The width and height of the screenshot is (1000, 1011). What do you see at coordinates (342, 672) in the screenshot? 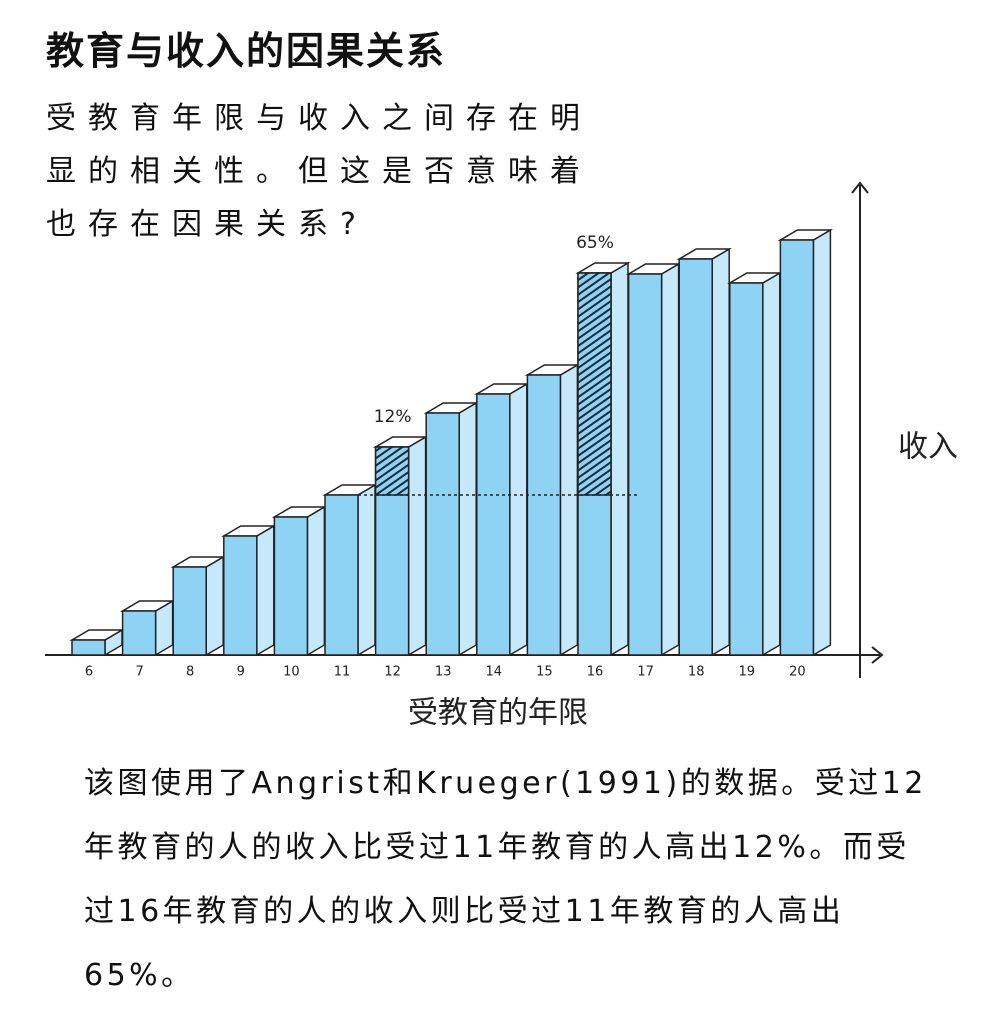
I see `x-tick-label: 11` at bounding box center [342, 672].